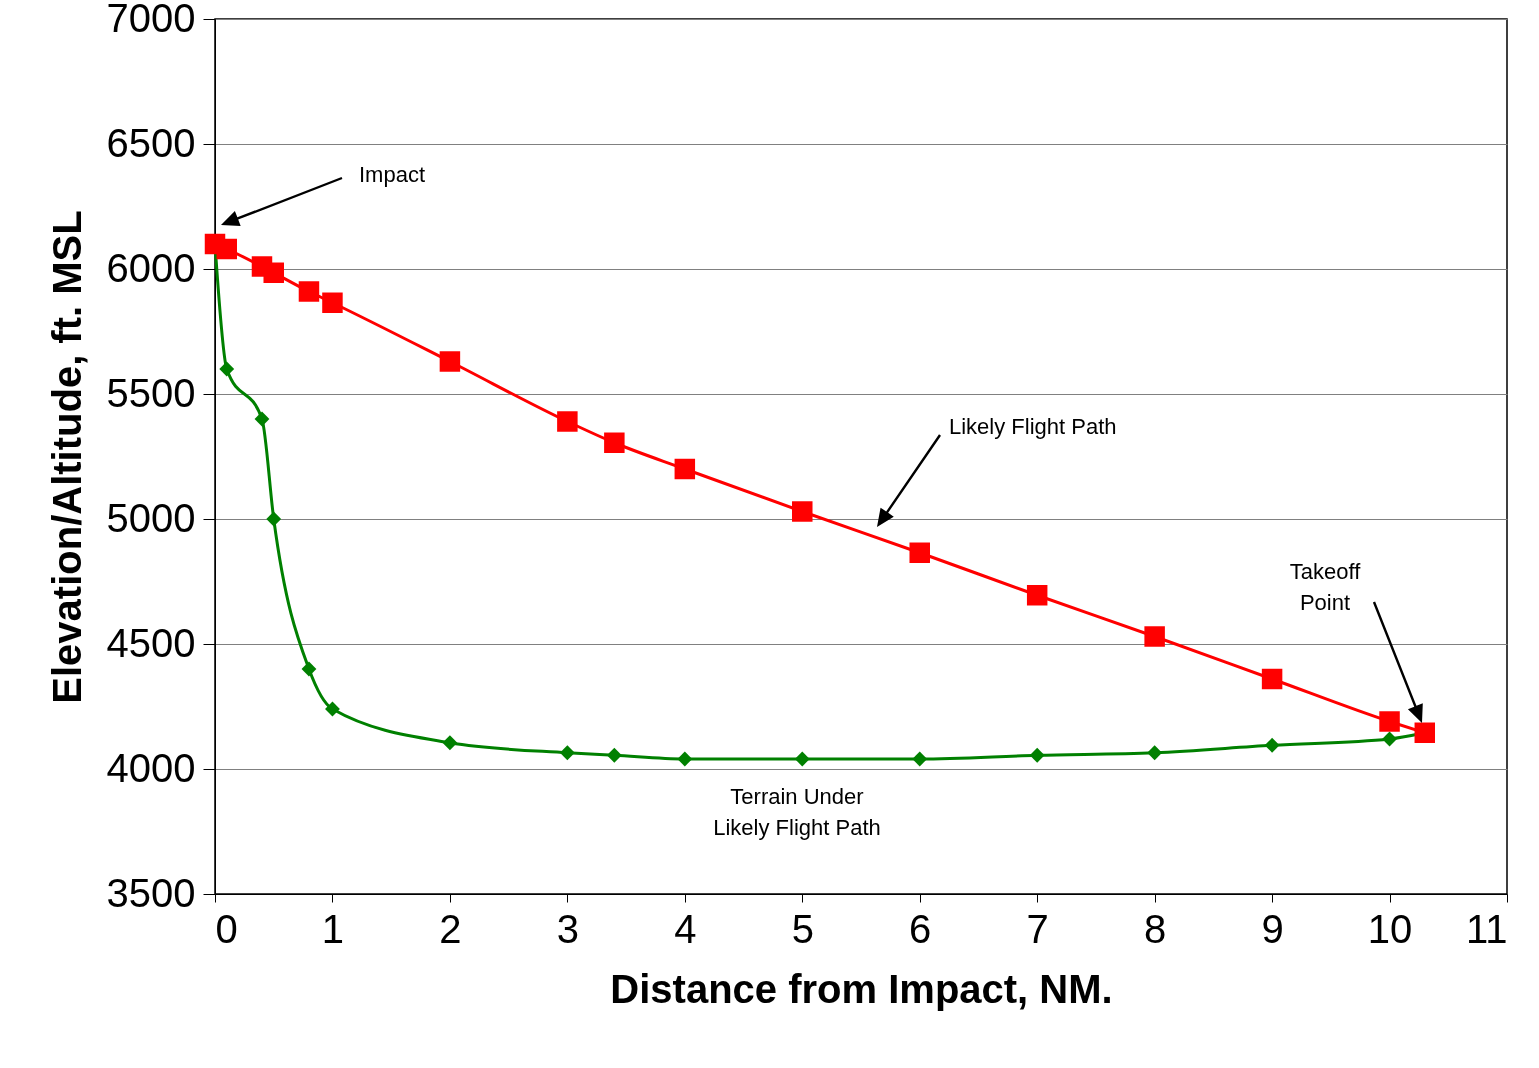  I want to click on annotation: Impact, so click(392, 174).